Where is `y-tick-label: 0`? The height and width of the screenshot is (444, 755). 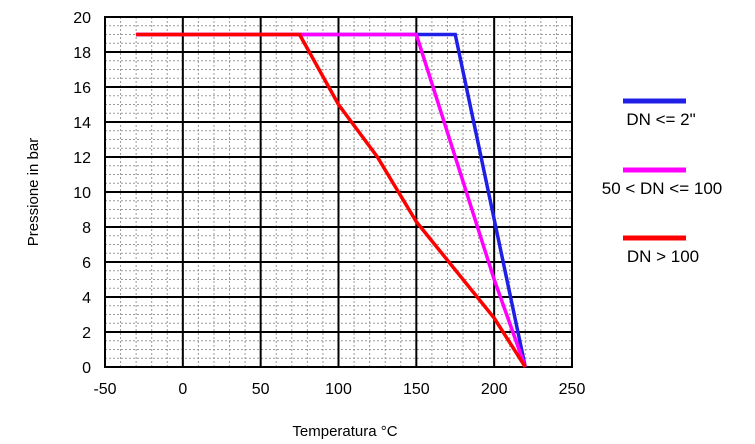 y-tick-label: 0 is located at coordinates (86, 368).